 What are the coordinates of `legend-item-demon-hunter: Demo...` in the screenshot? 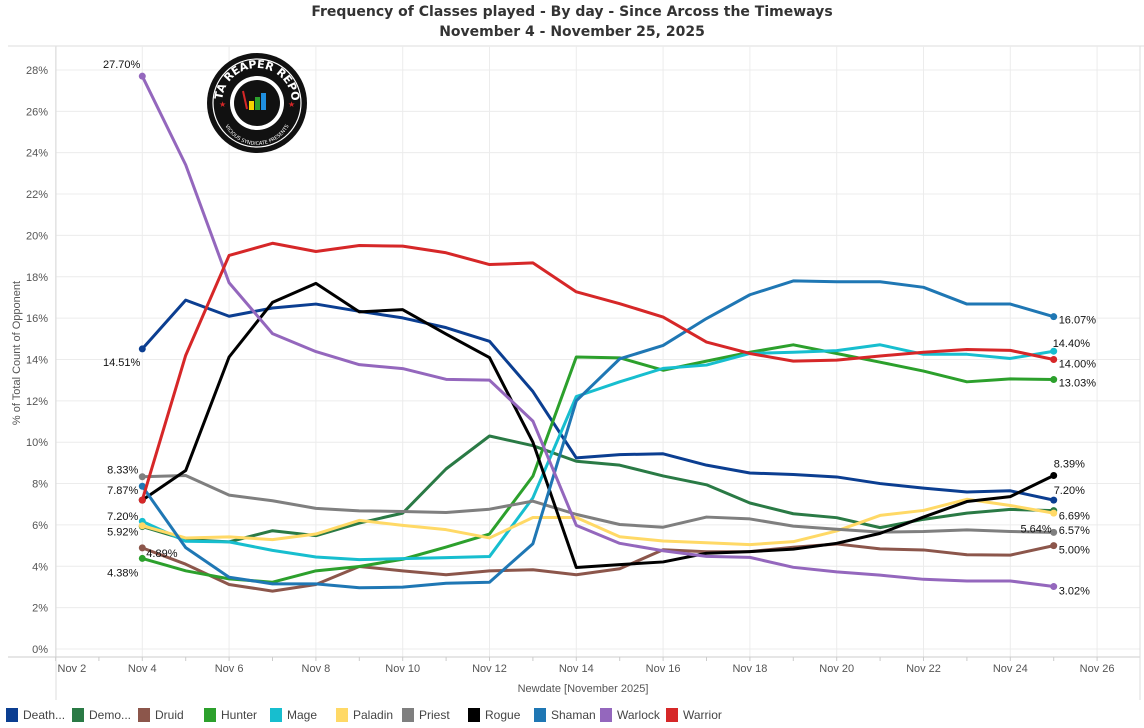 It's located at (105, 715).